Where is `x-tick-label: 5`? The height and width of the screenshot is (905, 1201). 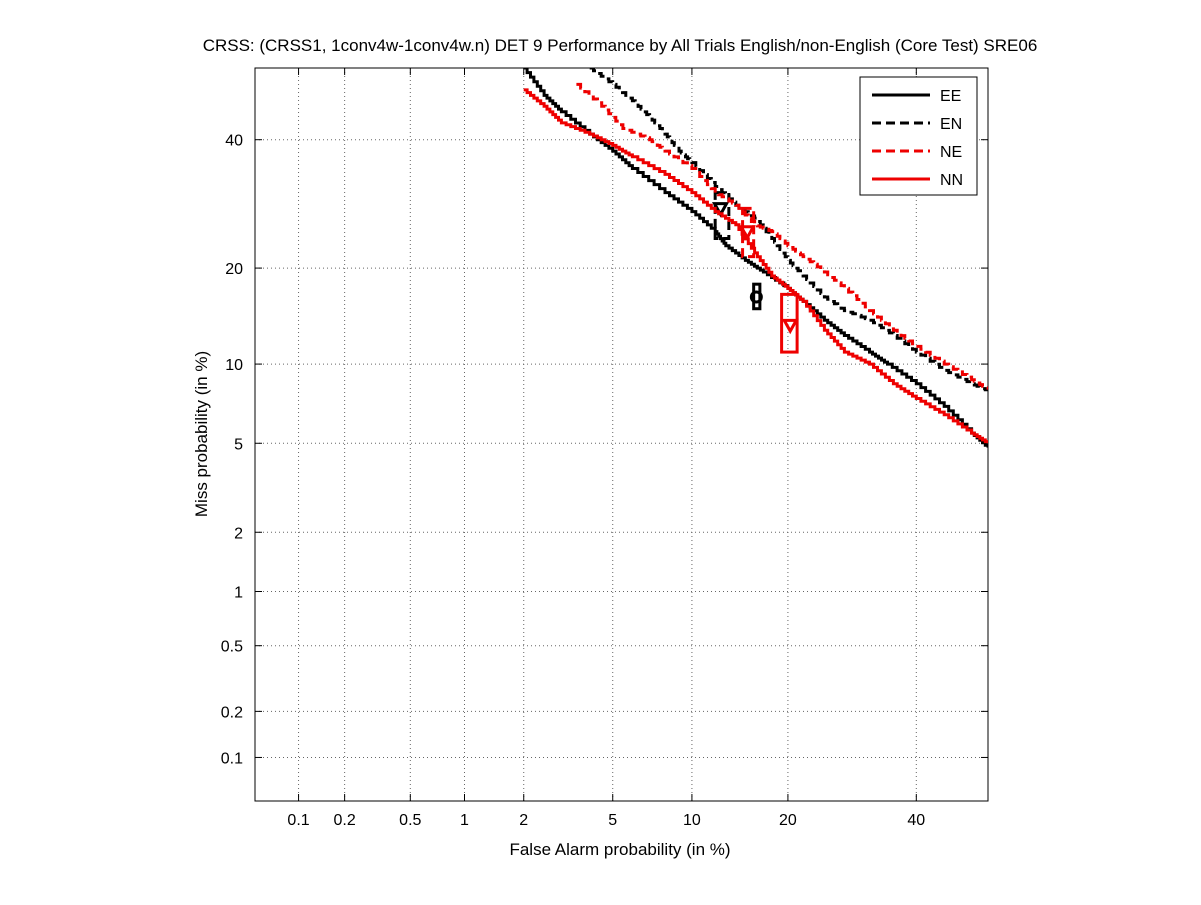 x-tick-label: 5 is located at coordinates (612, 820).